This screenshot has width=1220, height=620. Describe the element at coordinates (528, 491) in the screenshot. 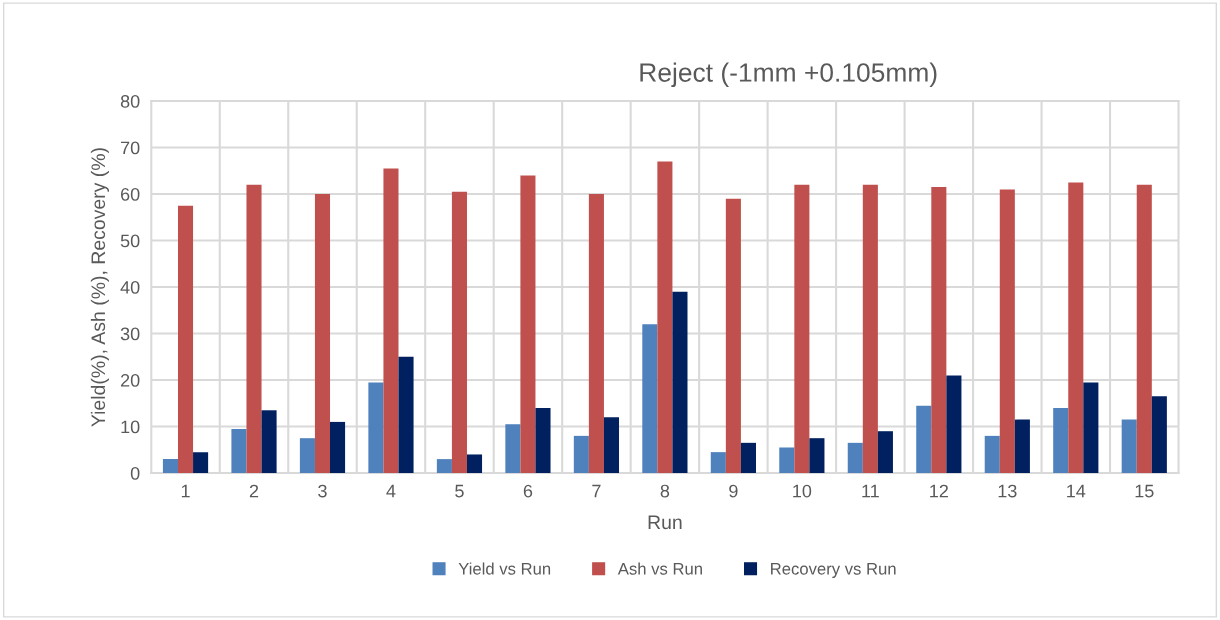

I see `x-tick-label: 6` at that location.